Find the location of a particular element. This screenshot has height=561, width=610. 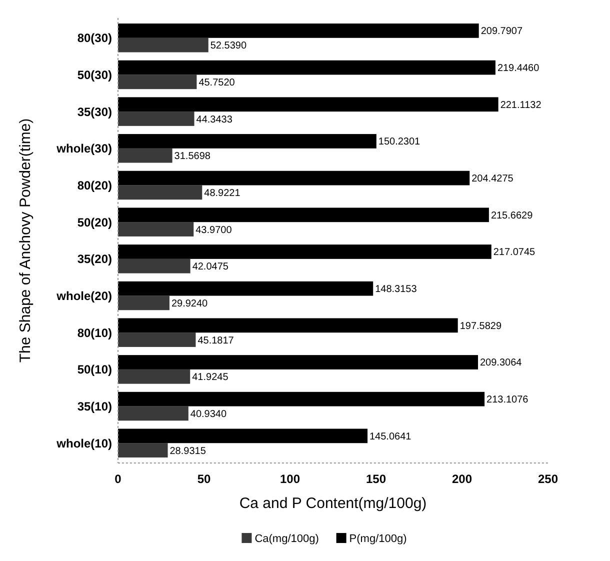

y-tick-label: whole(20) is located at coordinates (84, 295).